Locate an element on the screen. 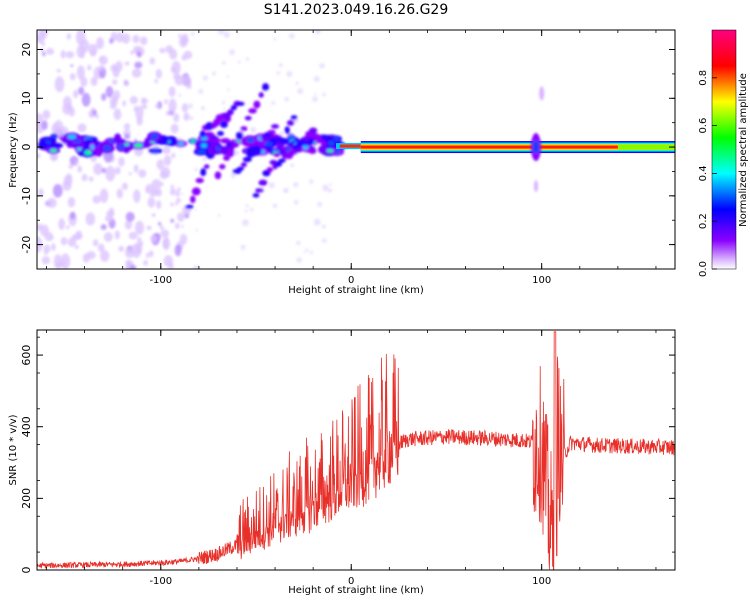 The width and height of the screenshot is (750, 600). smear-blob is located at coordinates (535, 147).